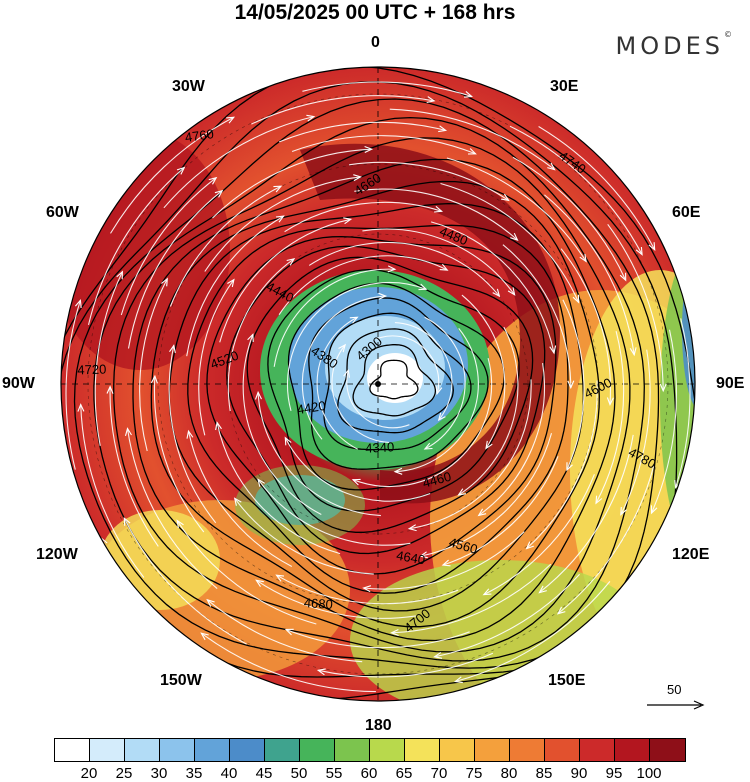 The height and width of the screenshot is (782, 750). Describe the element at coordinates (728, 34) in the screenshot. I see `copyright-mark: ©` at that location.